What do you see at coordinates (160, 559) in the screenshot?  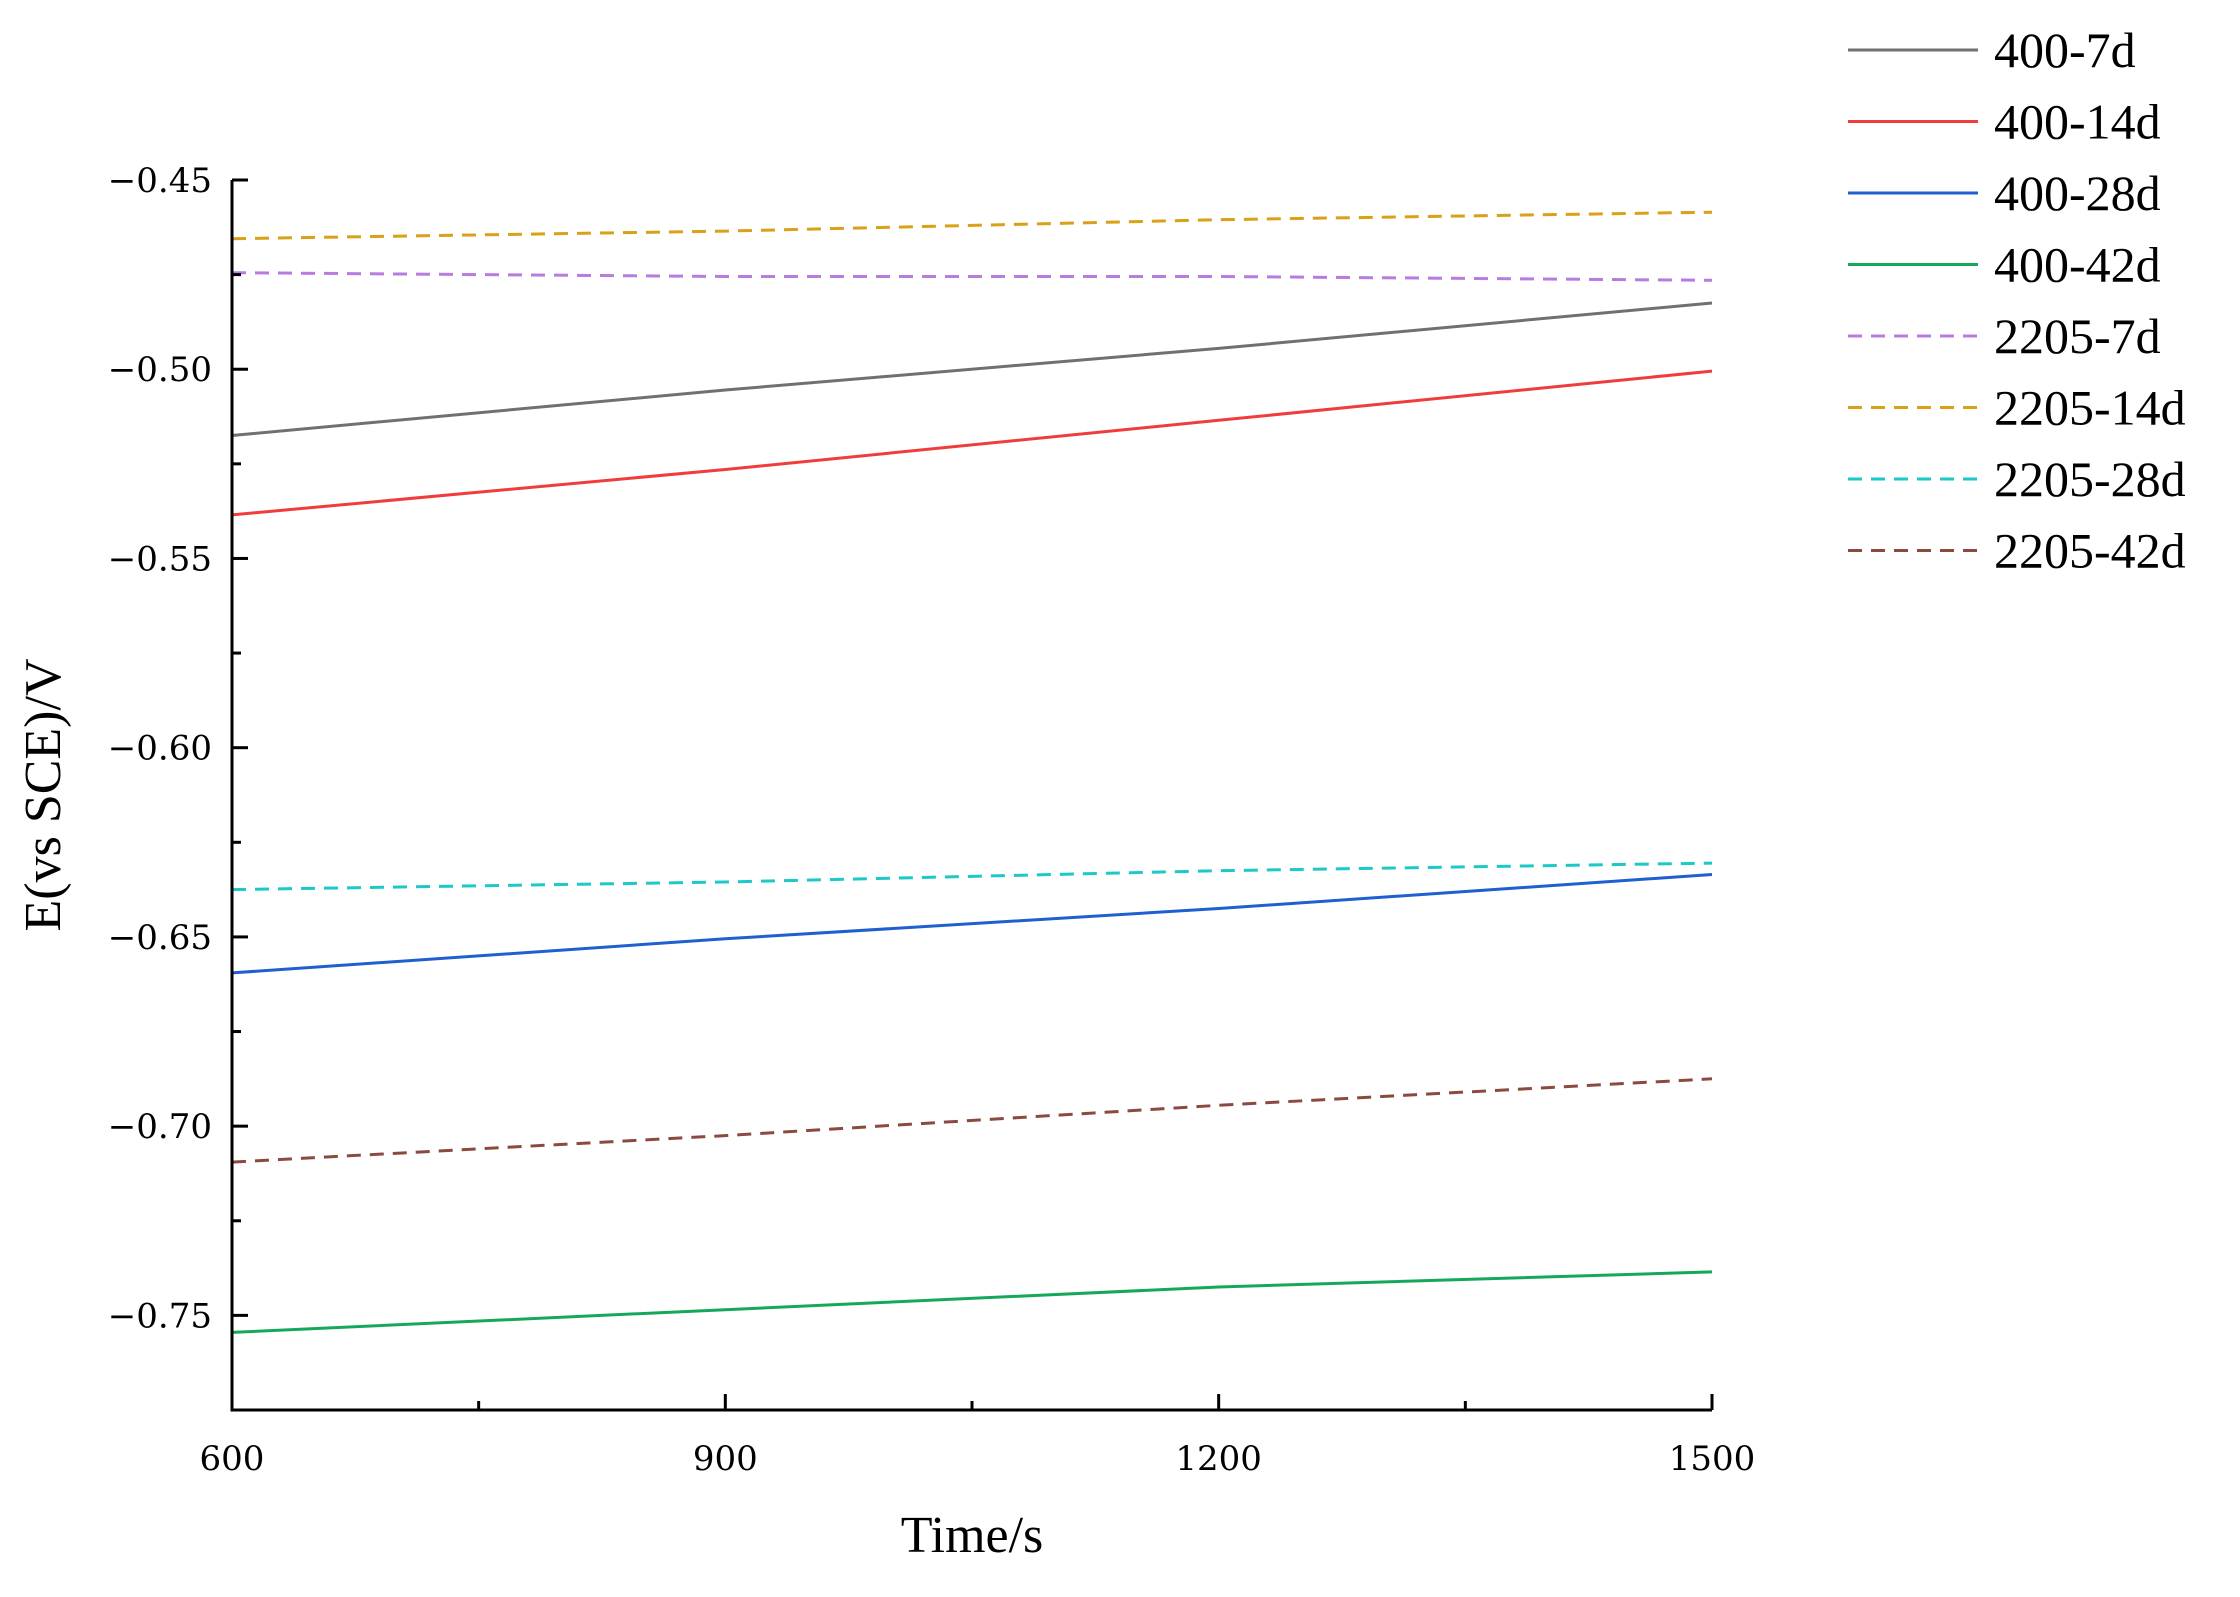 I see `y-tick-label: −0.55` at bounding box center [160, 559].